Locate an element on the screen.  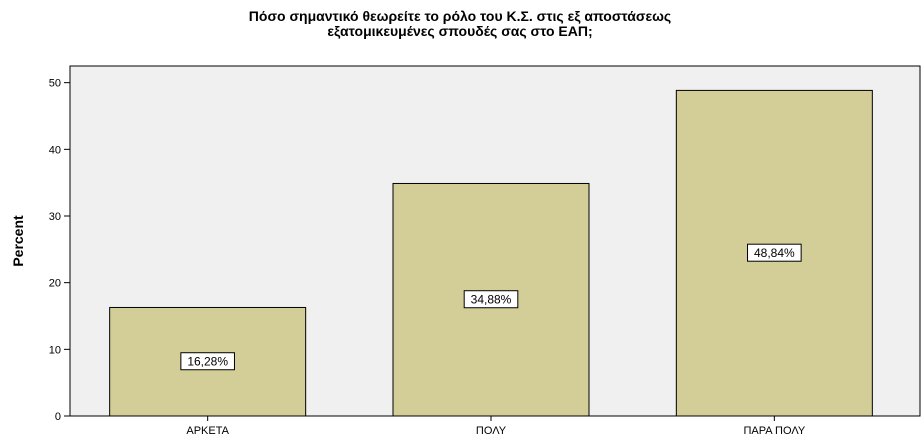
x-axis: ΑΡΚΕΤΑ ΠΟΛΥ ΠΑΡΑ ΠΟΛΥ is located at coordinates (496, 426).